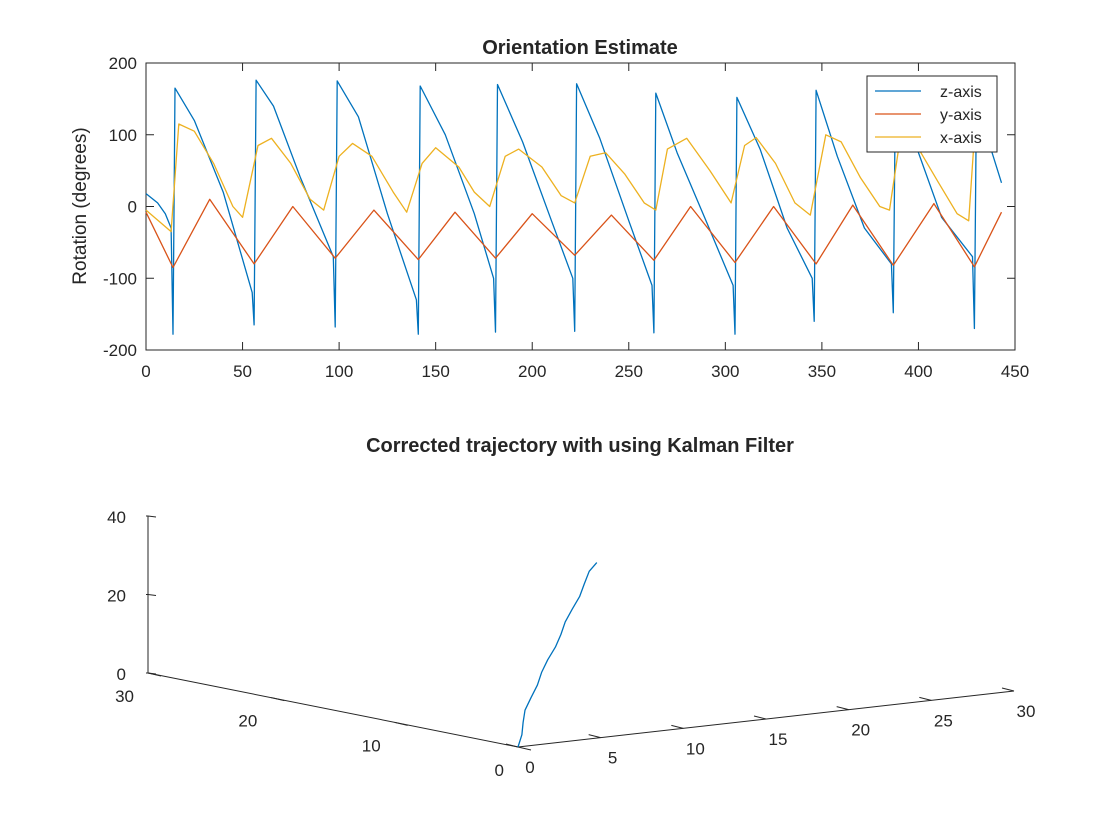 This screenshot has width=1120, height=840. What do you see at coordinates (822, 371) in the screenshot?
I see `x-tick-label: 350` at bounding box center [822, 371].